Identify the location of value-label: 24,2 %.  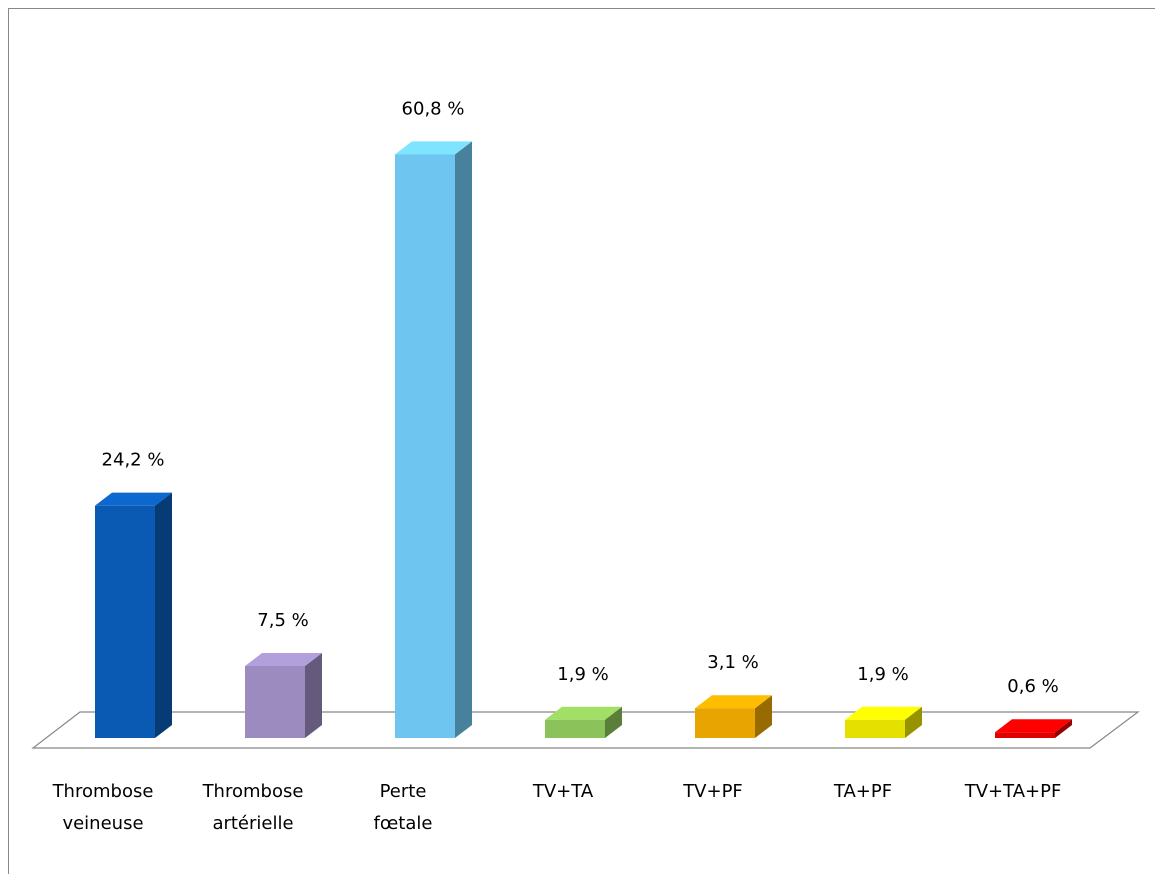
(133, 460).